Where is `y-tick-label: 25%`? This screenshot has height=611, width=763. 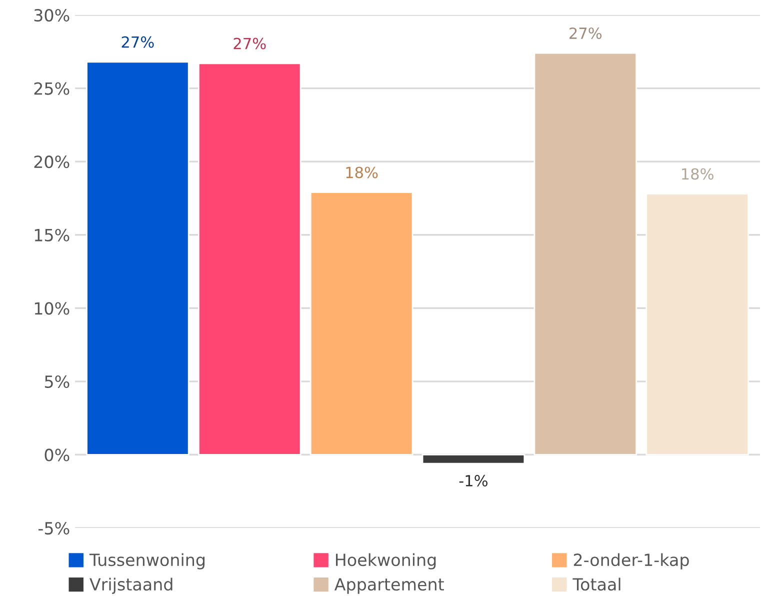 y-tick-label: 25% is located at coordinates (52, 88).